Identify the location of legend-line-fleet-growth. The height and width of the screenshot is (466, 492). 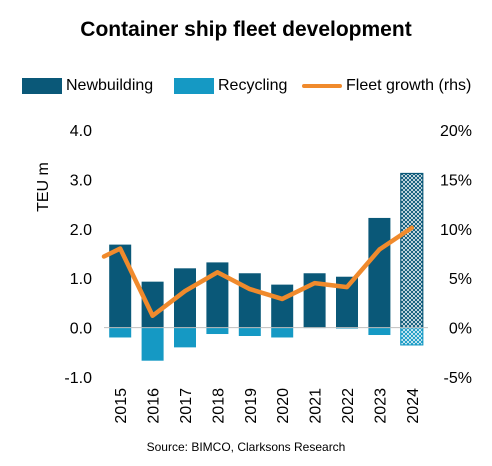
(322, 86).